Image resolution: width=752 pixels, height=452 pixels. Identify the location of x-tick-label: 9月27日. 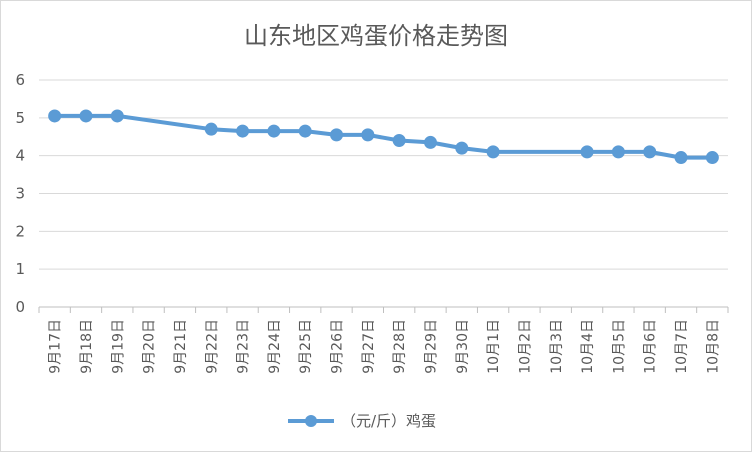
(369, 346).